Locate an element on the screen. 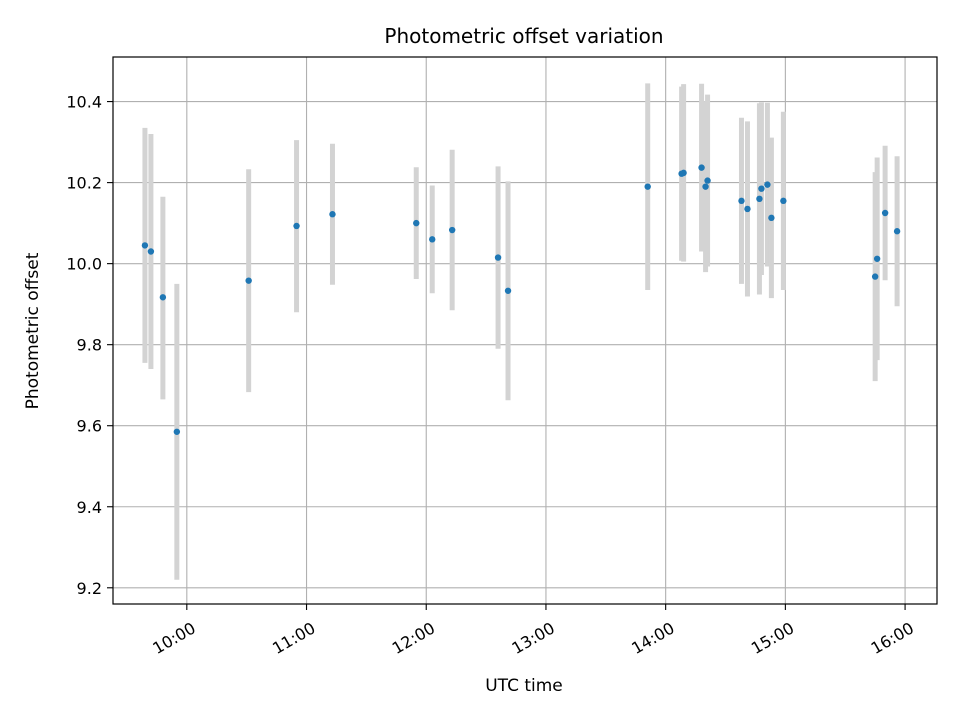 This screenshot has width=960, height=720. y-tick-label: 10.4 is located at coordinates (84, 102).